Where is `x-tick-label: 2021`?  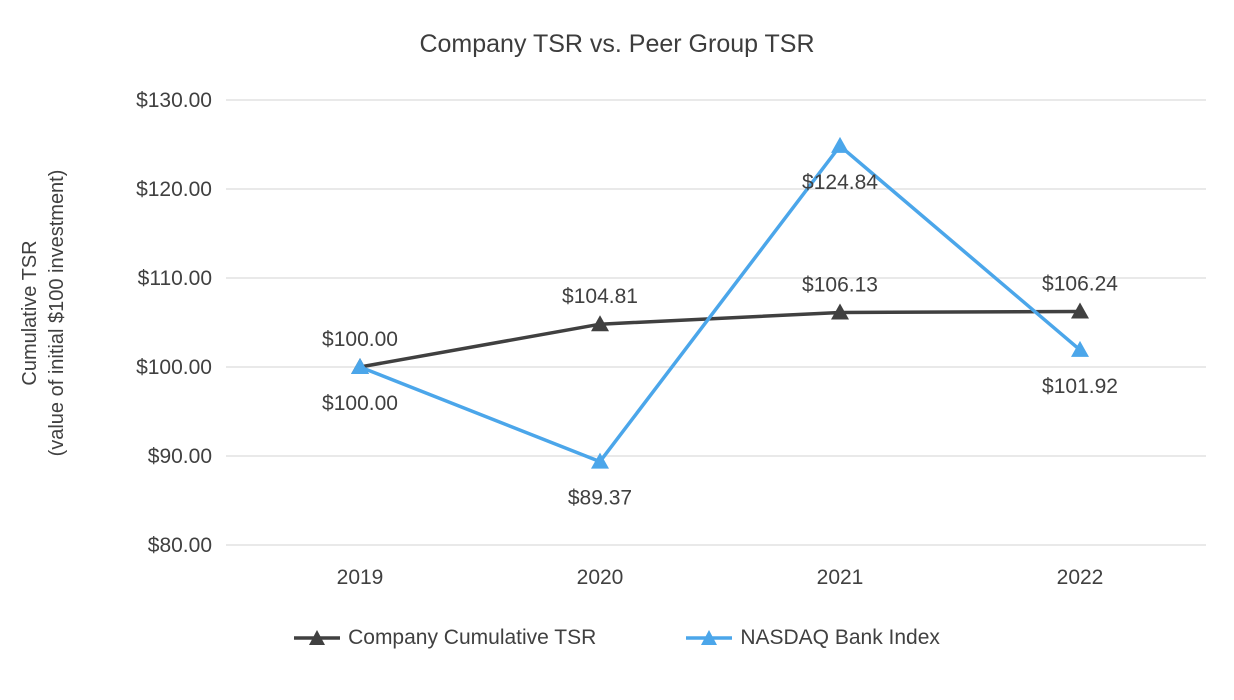
x-tick-label: 2021 is located at coordinates (840, 577).